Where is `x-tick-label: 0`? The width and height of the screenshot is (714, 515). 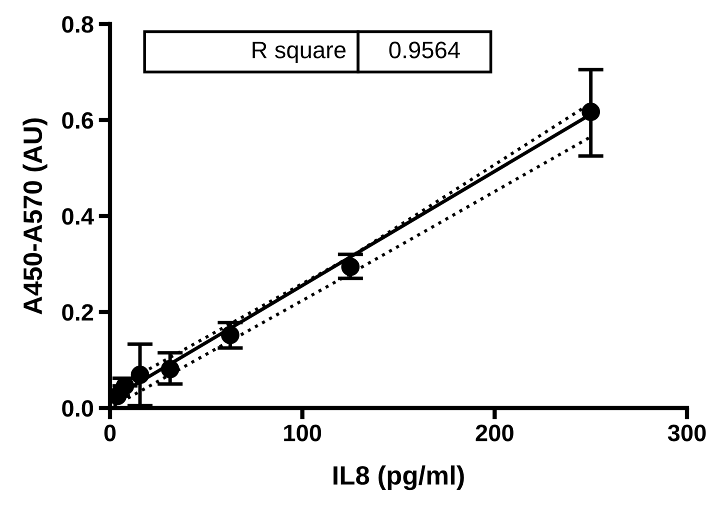 x-tick-label: 0 is located at coordinates (110, 433).